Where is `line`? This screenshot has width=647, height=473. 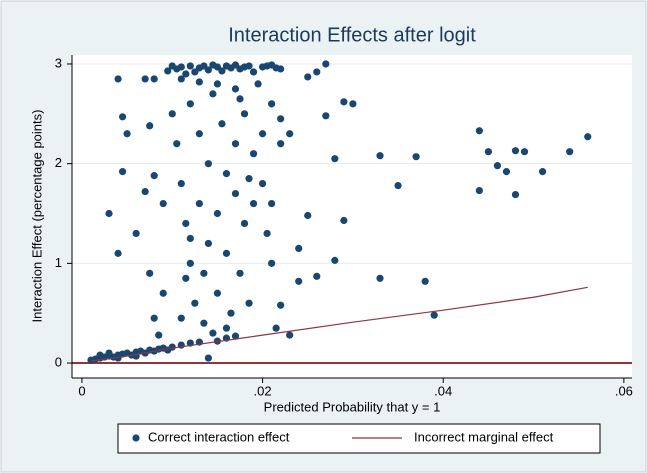
line is located at coordinates (339, 324).